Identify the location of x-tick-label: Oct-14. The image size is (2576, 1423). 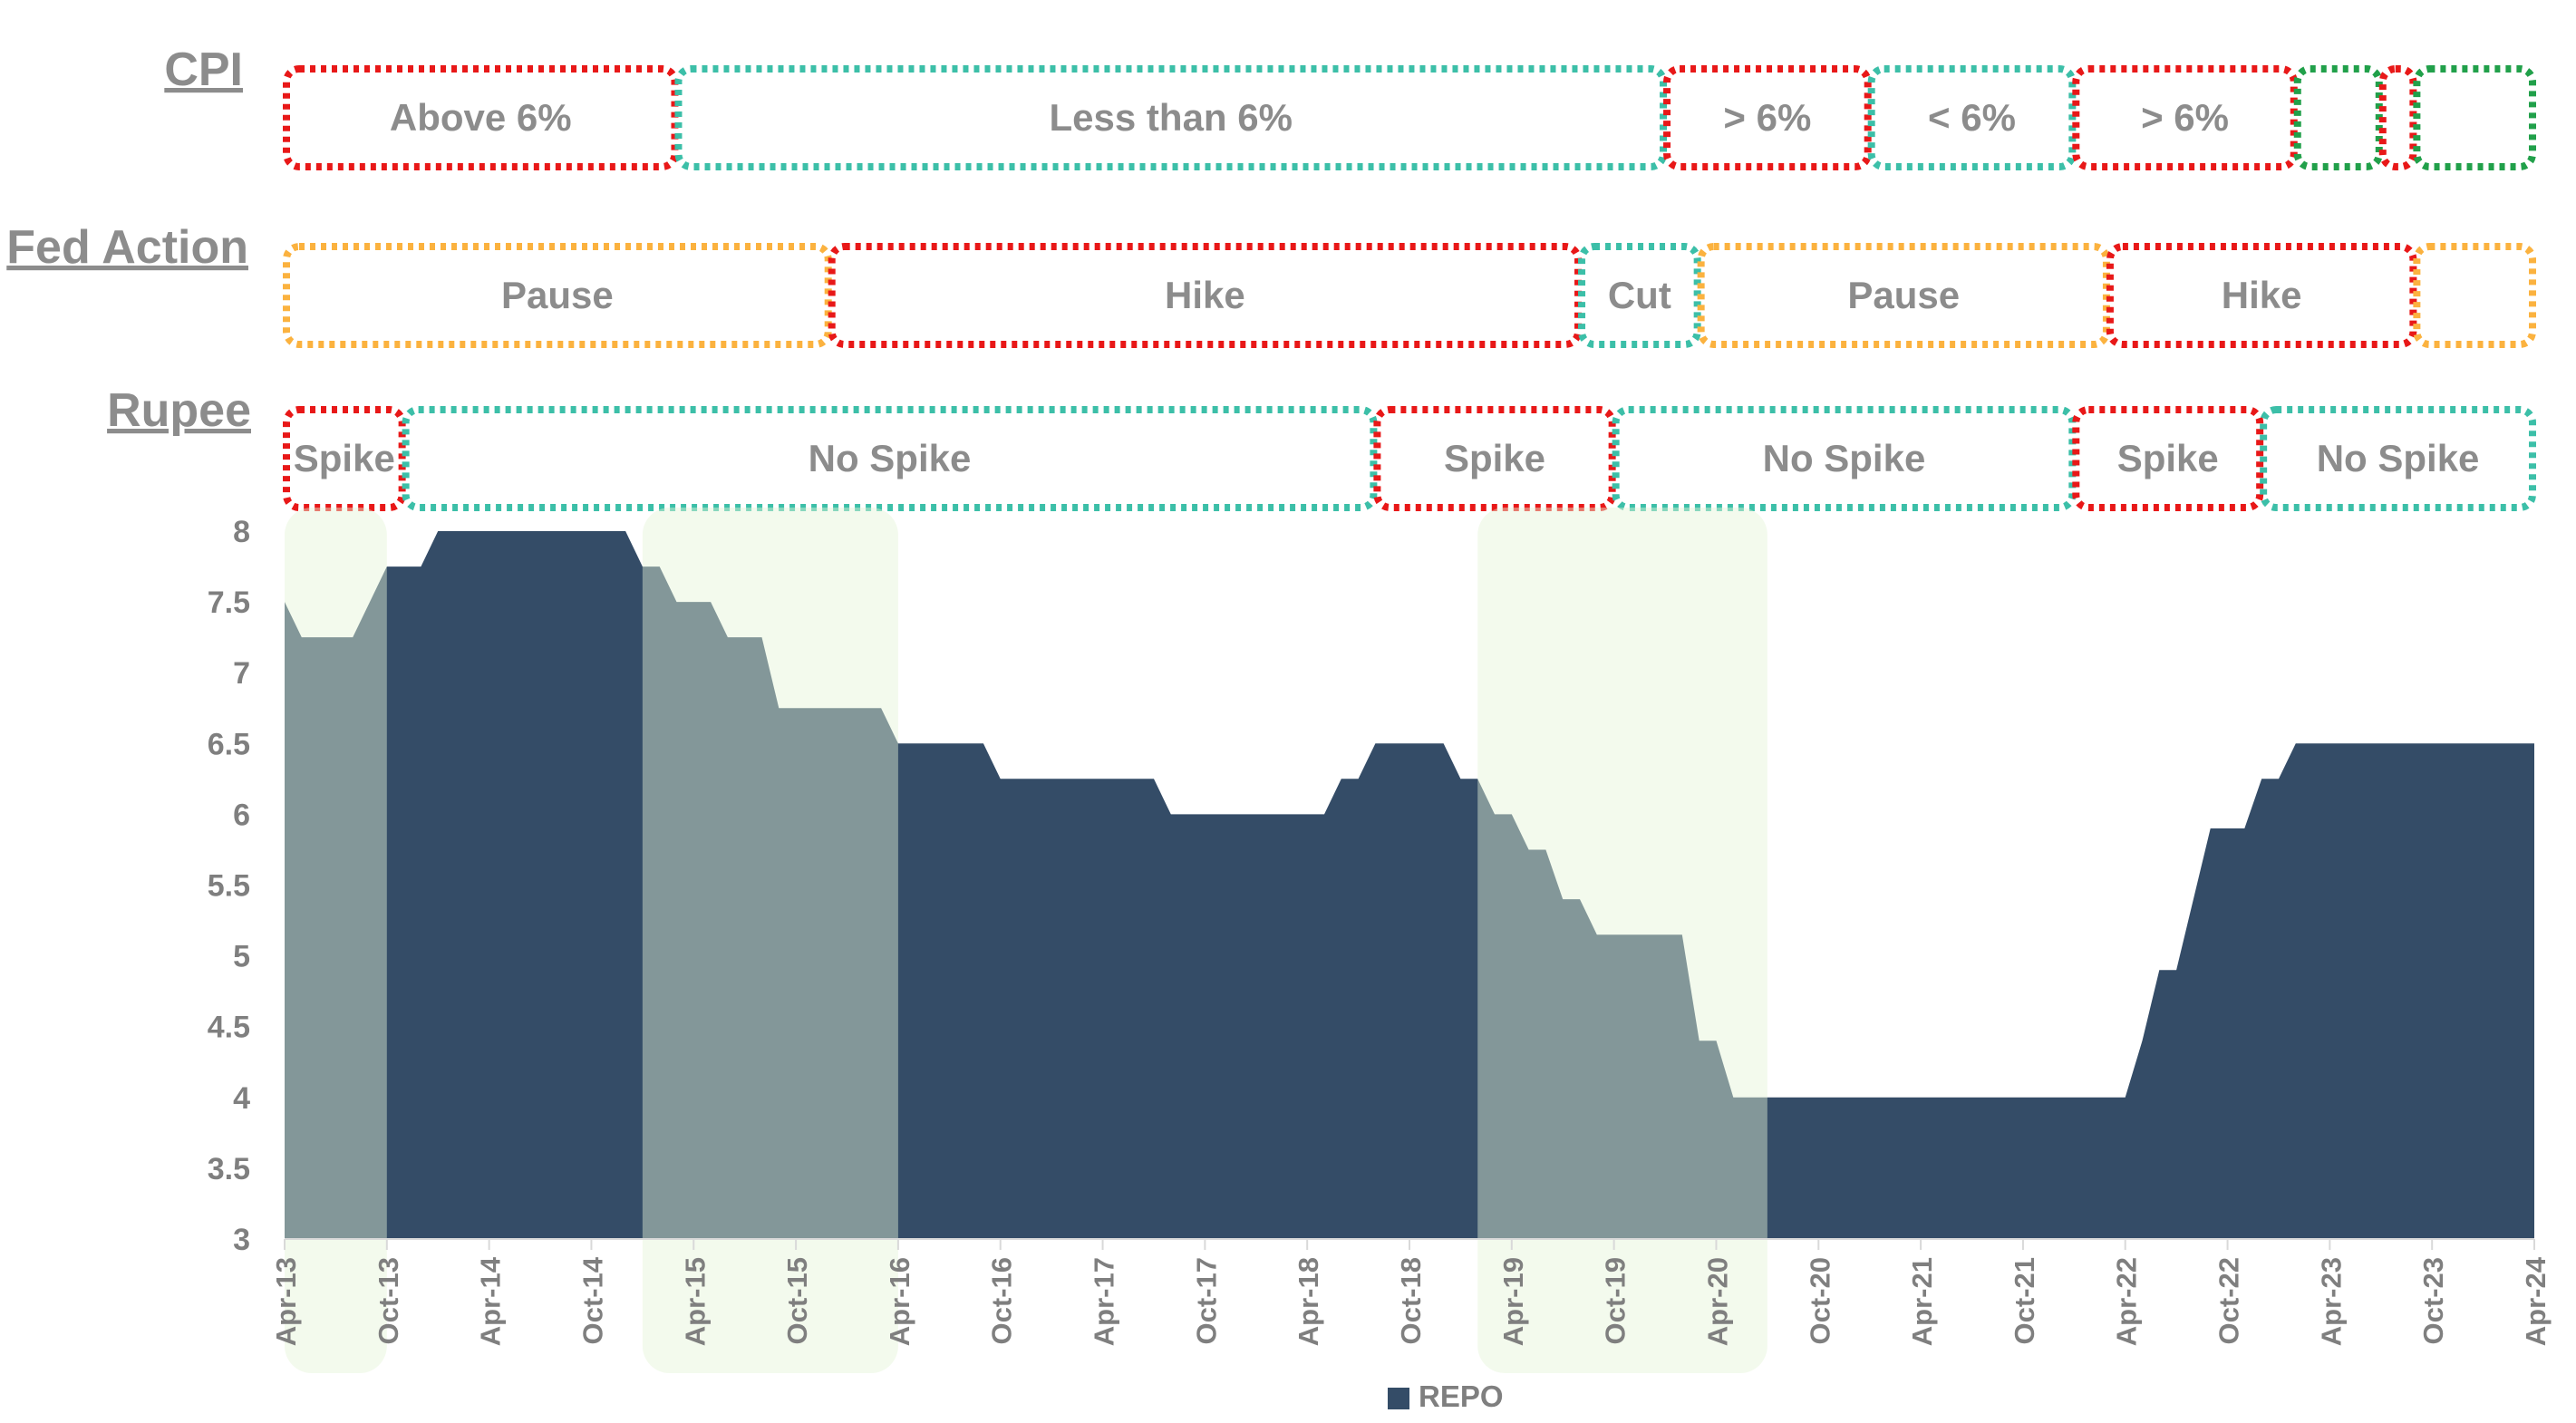
(592, 1300).